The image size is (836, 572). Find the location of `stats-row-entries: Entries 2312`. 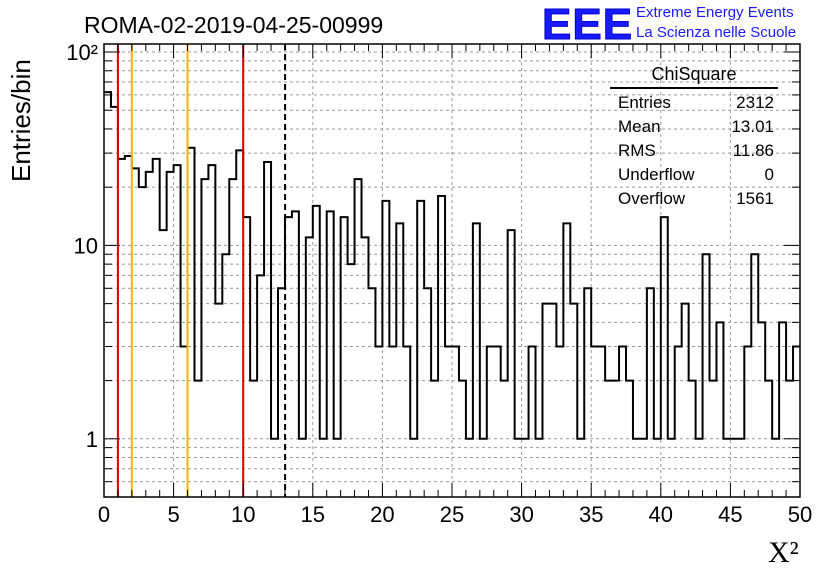

stats-row-entries: Entries 2312 is located at coordinates (694, 103).